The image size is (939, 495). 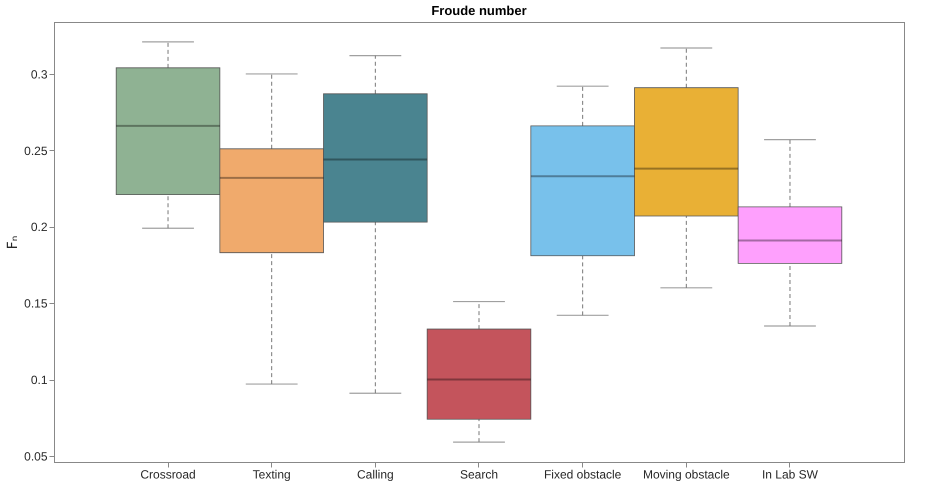 I want to click on x-tick-label: Texting, so click(x=271, y=475).